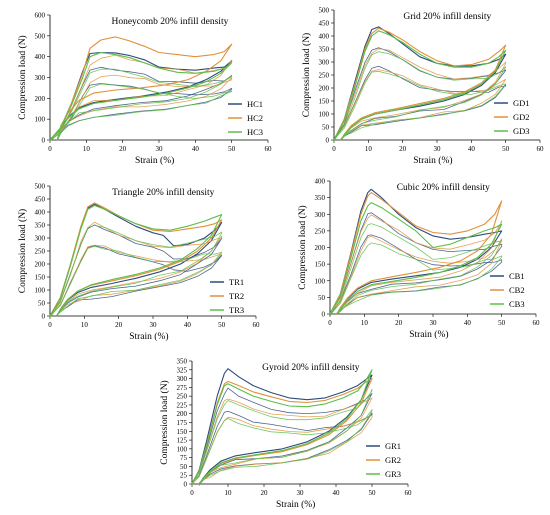  I want to click on y-tick-label: 325, so click(182, 370).